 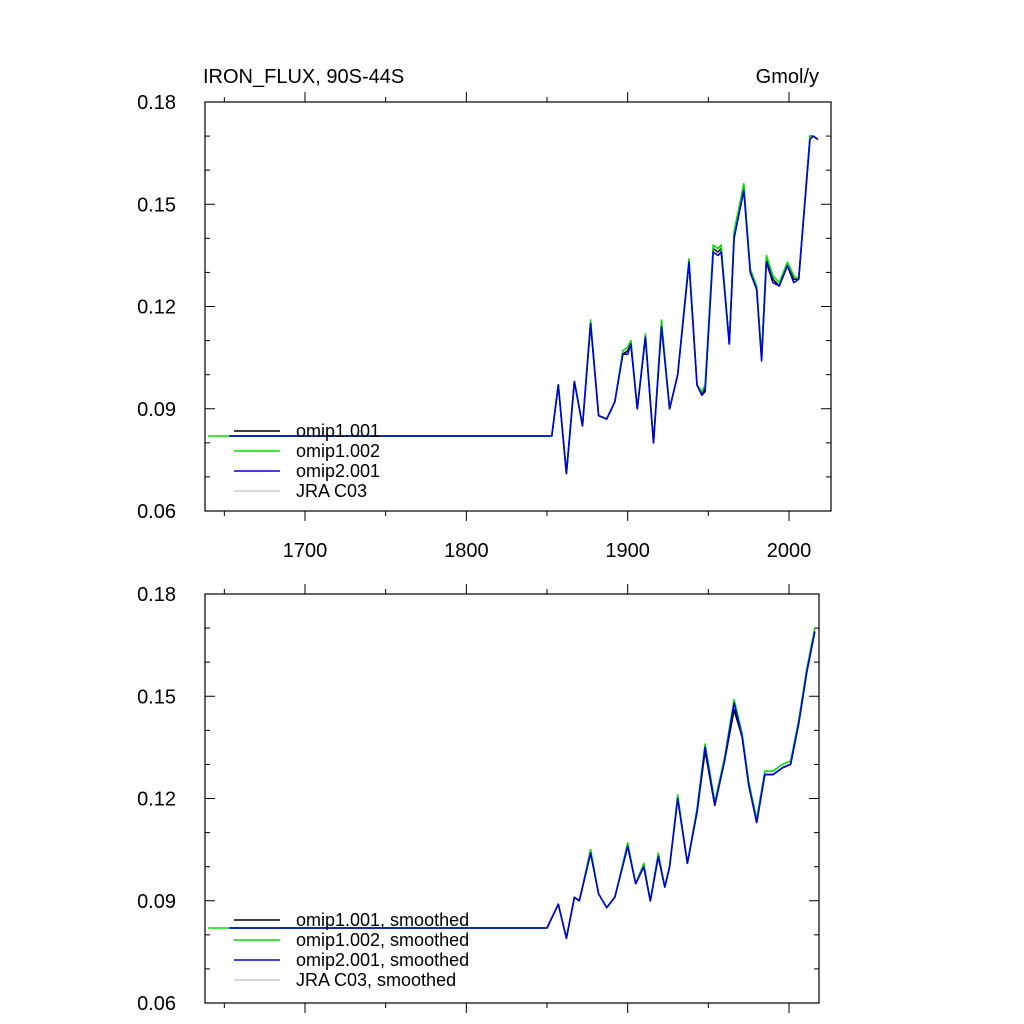 I want to click on x-tick-label: 1900, so click(x=627, y=551).